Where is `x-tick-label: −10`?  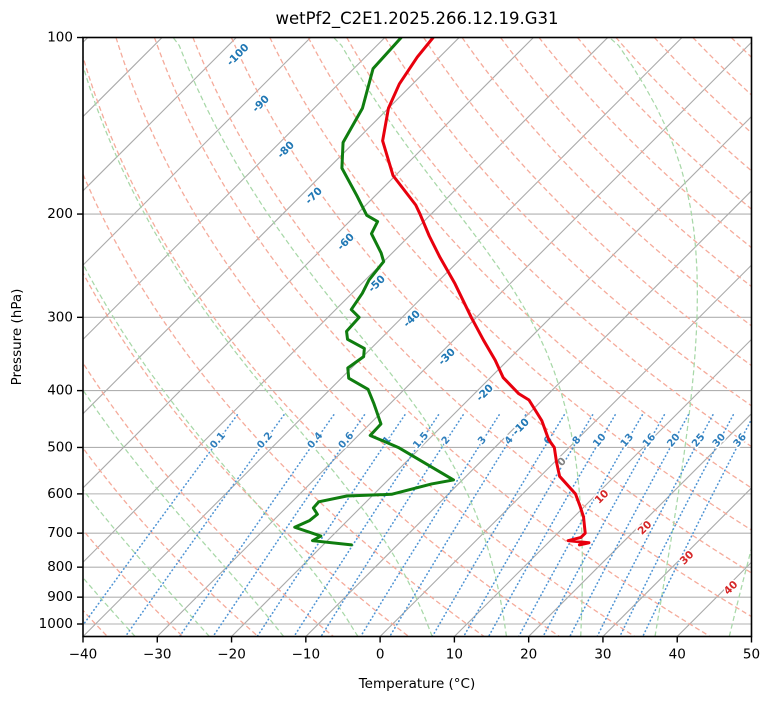
x-tick-label: −10 is located at coordinates (306, 655).